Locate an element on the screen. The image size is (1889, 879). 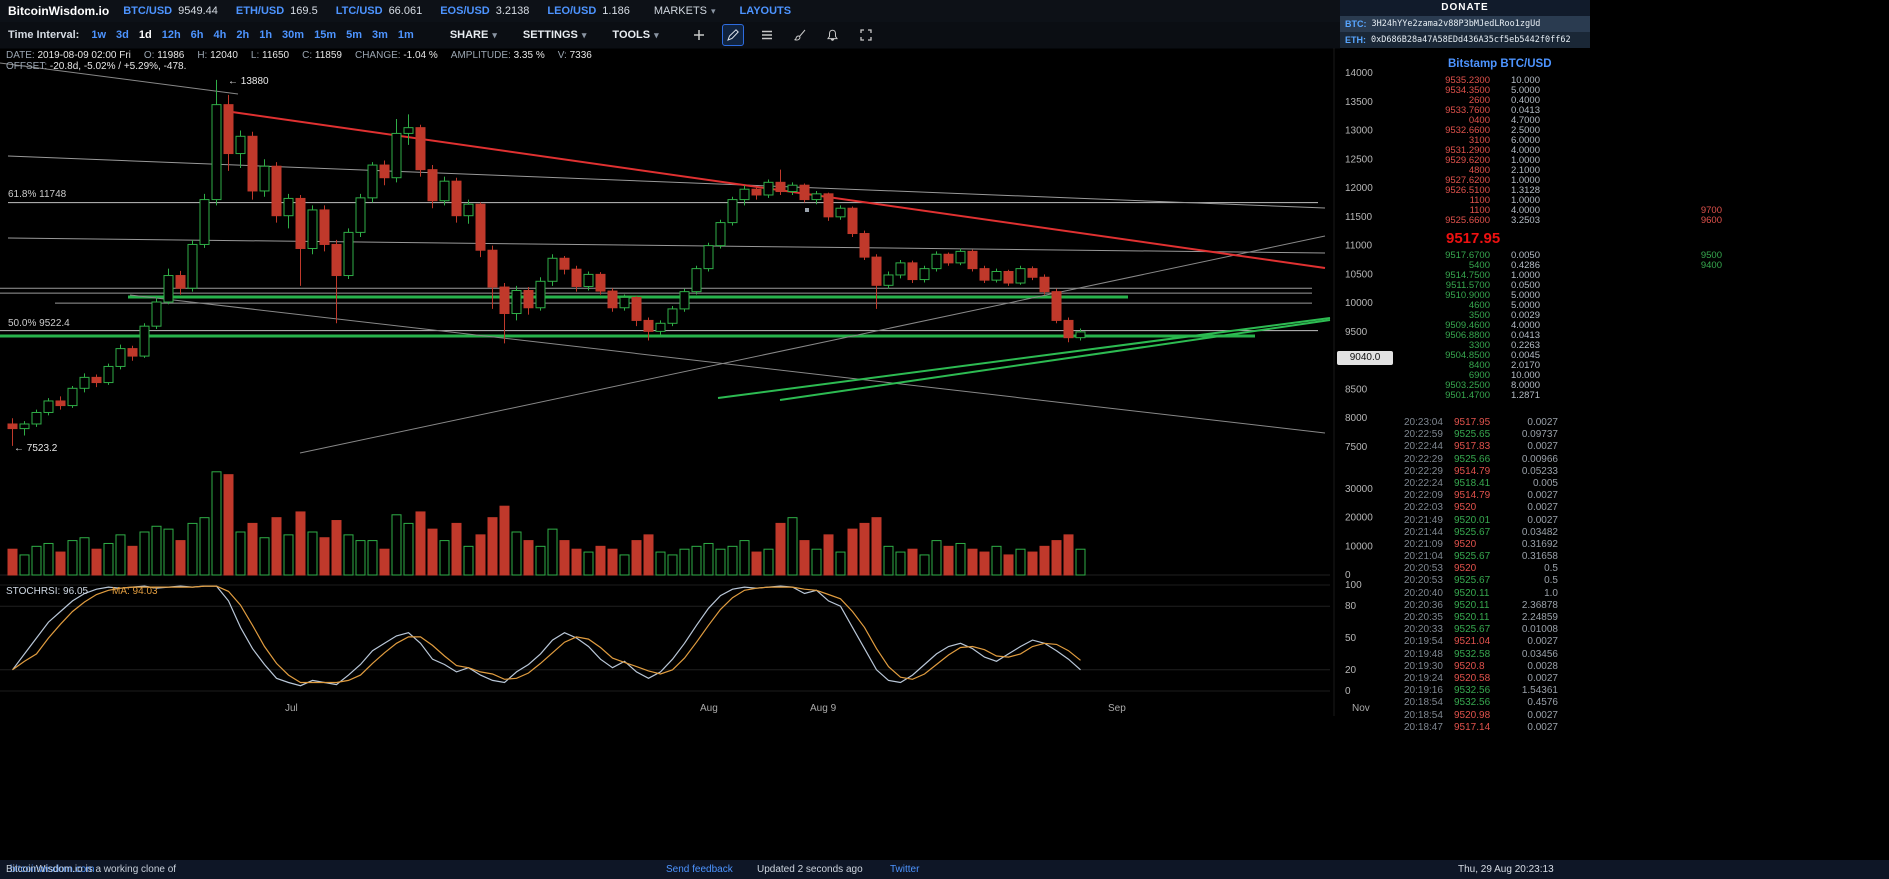
svg-text: Sep is located at coordinates (1117, 708).